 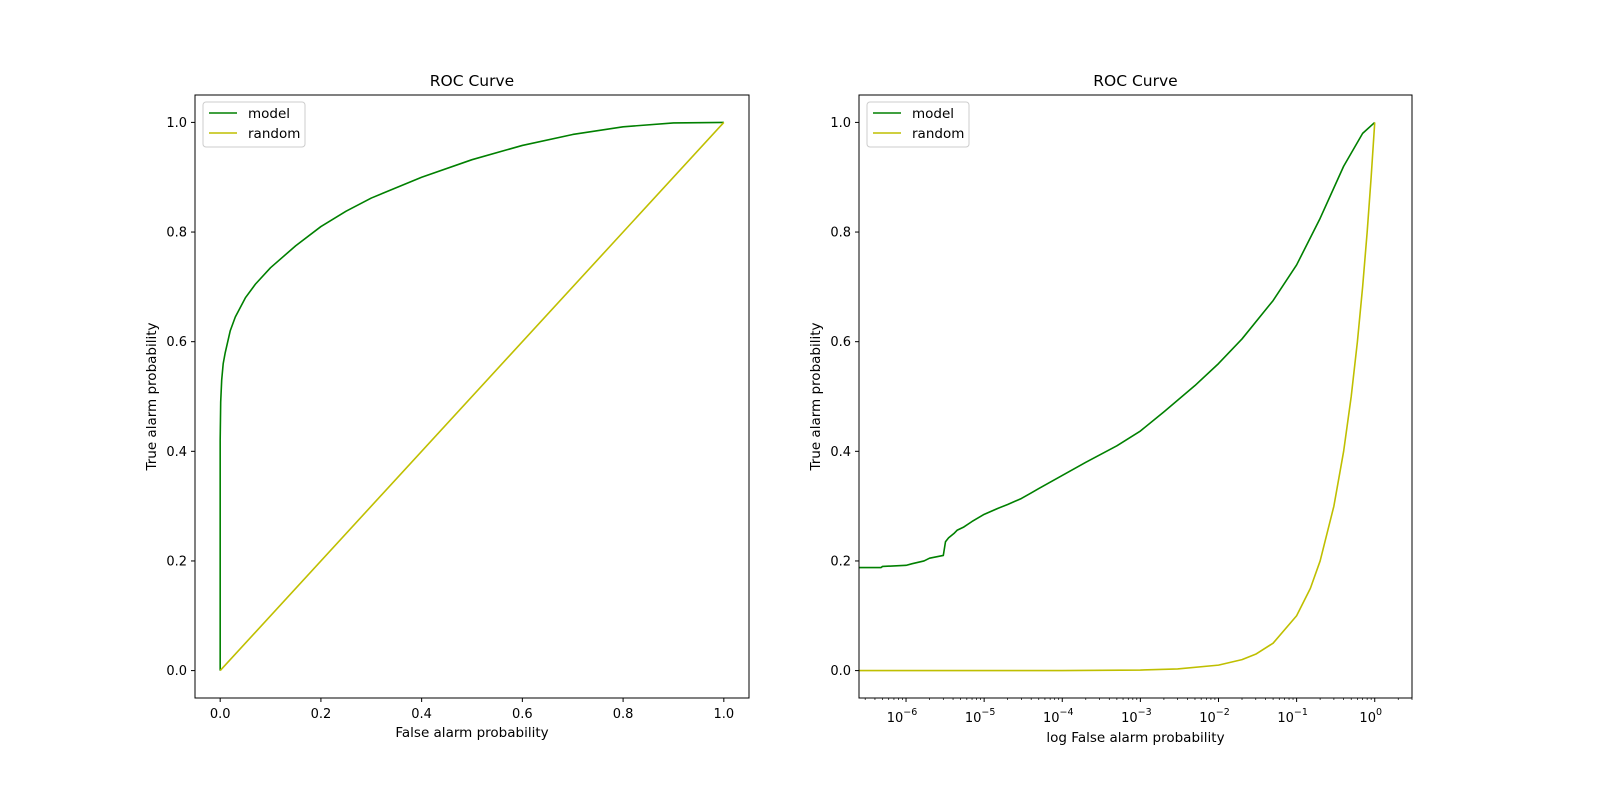 What do you see at coordinates (1067, 712) in the screenshot?
I see `x-tick-exponent: −4` at bounding box center [1067, 712].